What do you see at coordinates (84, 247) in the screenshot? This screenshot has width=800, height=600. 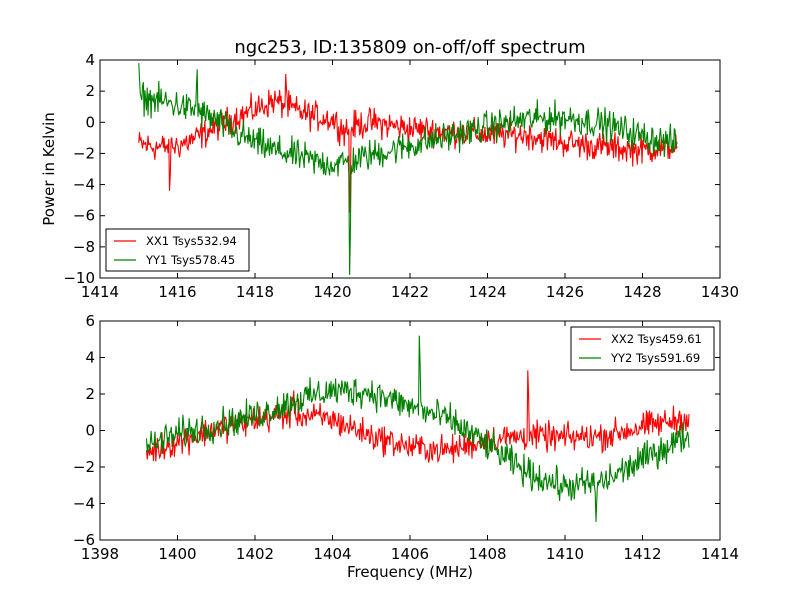 I see `y-tick-label: −8` at bounding box center [84, 247].